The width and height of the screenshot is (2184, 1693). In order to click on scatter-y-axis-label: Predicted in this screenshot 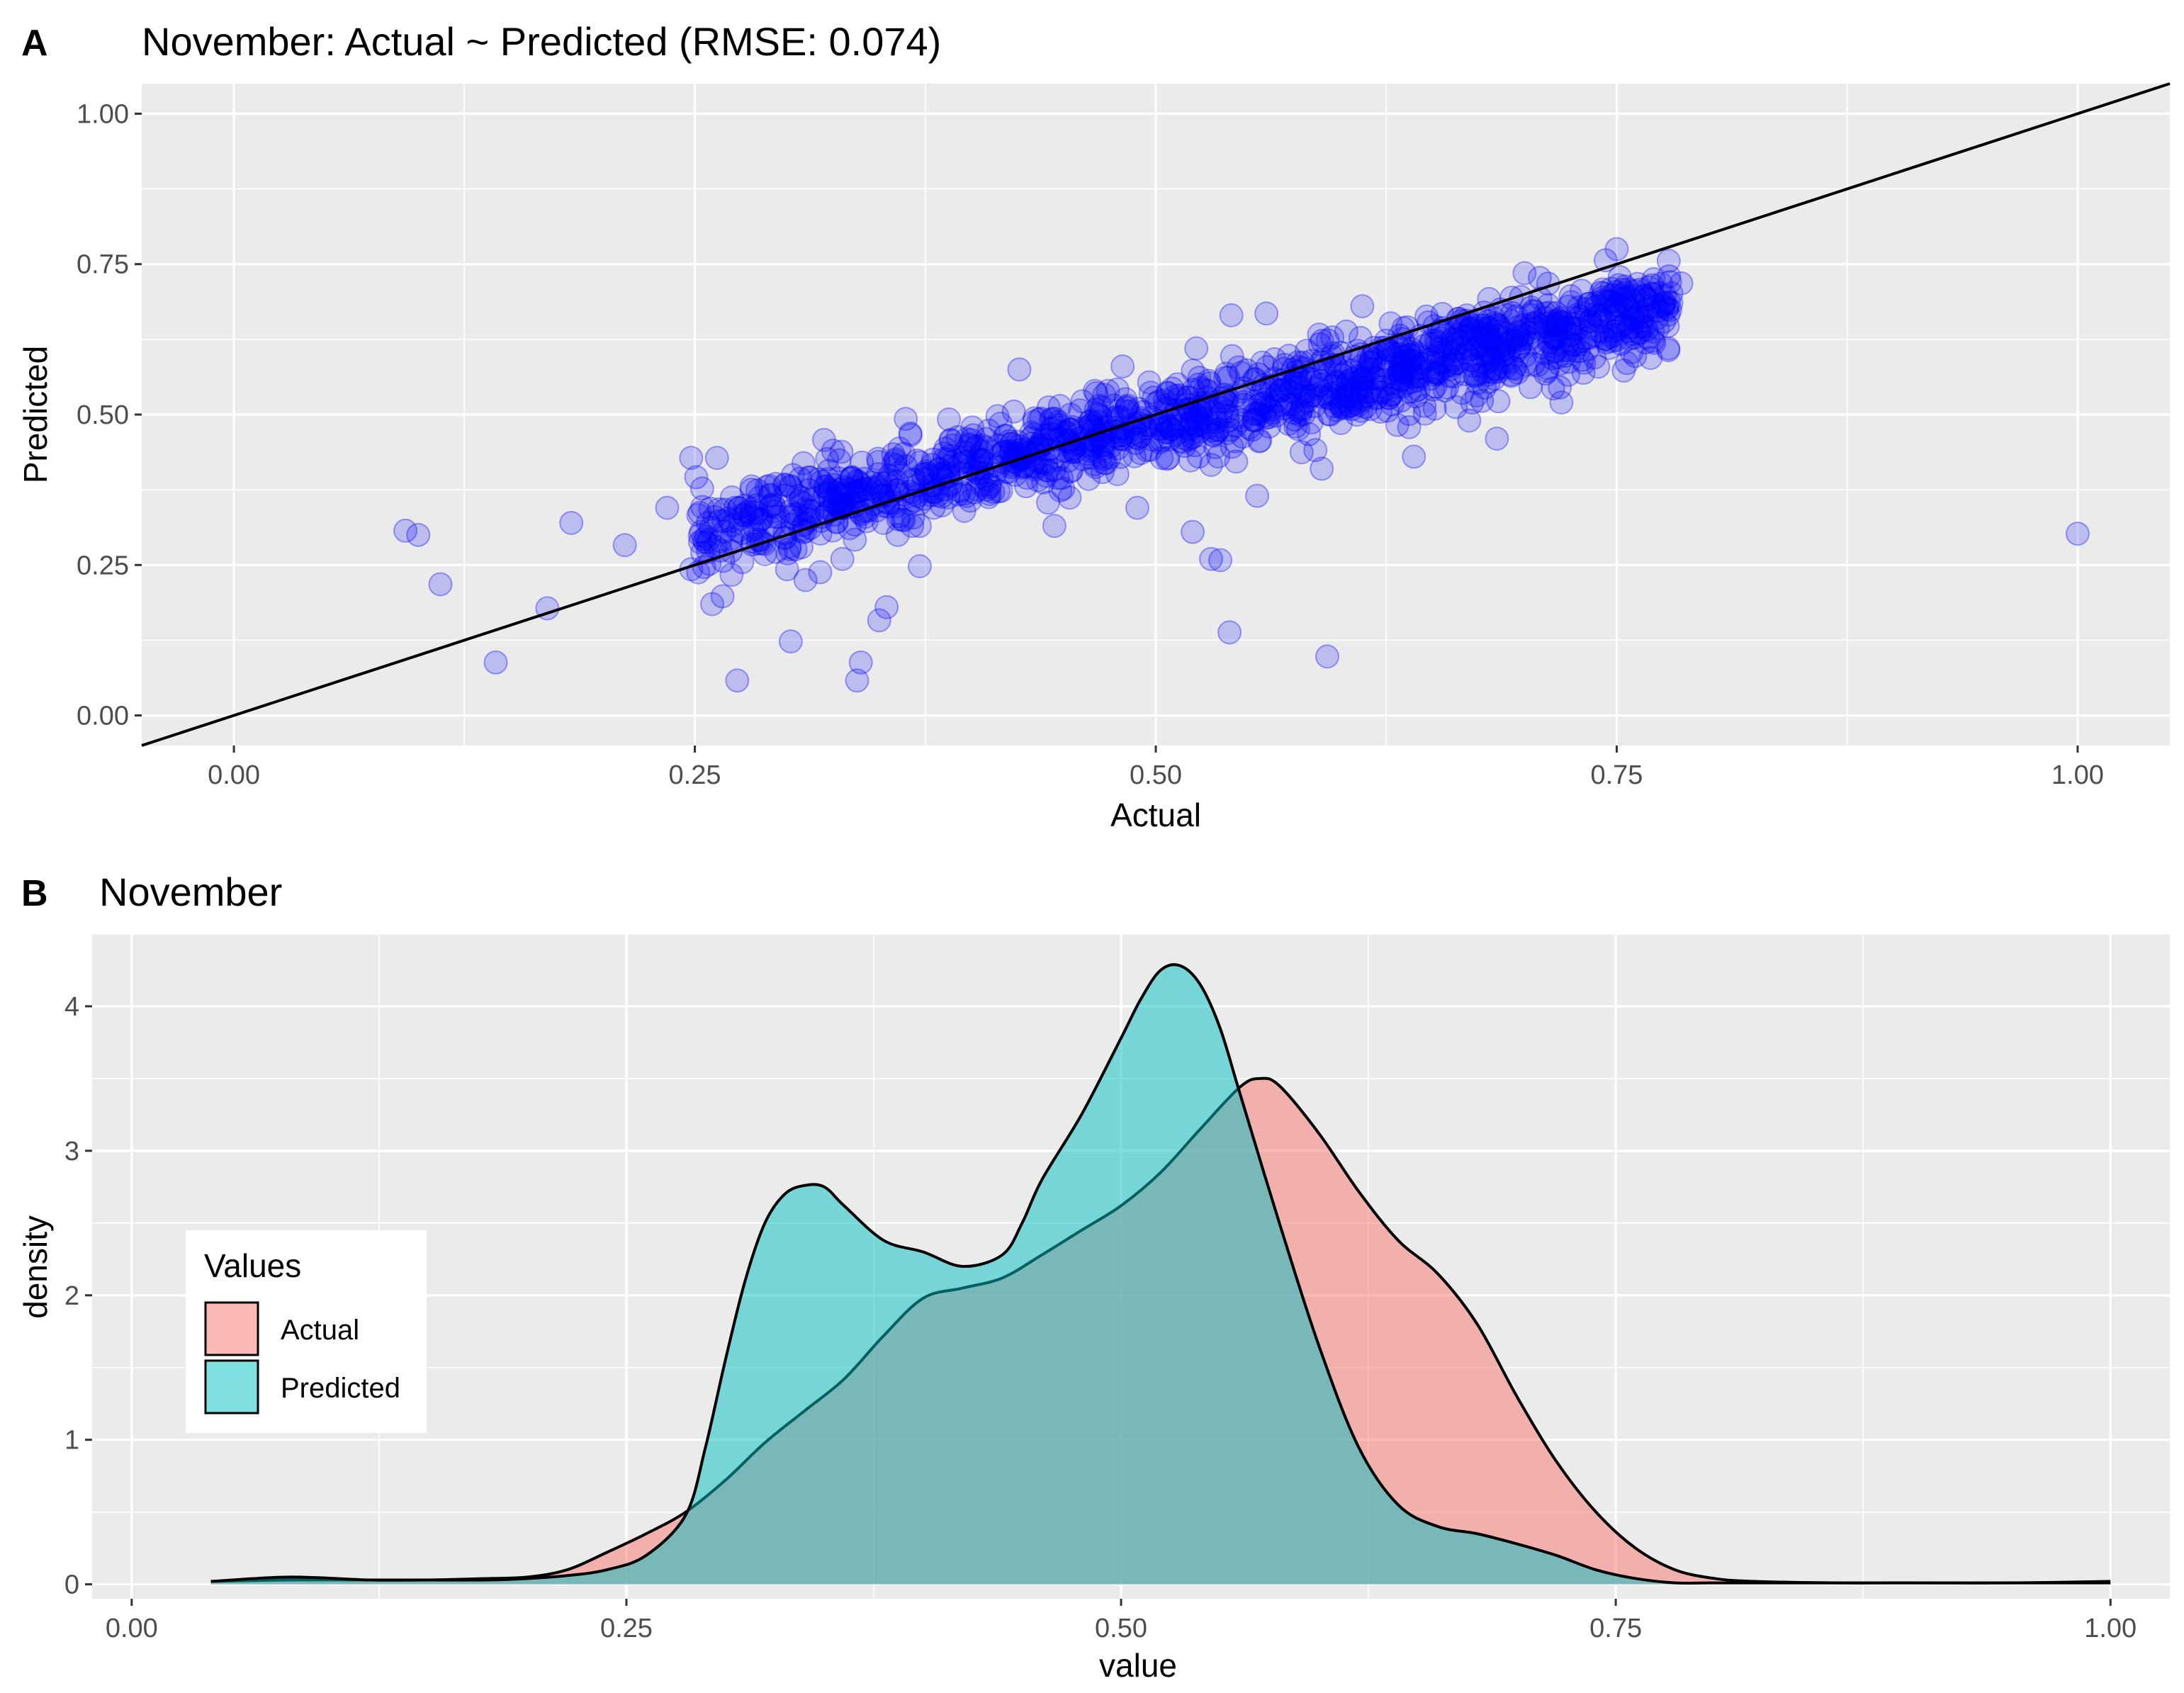, I will do `click(35, 415)`.